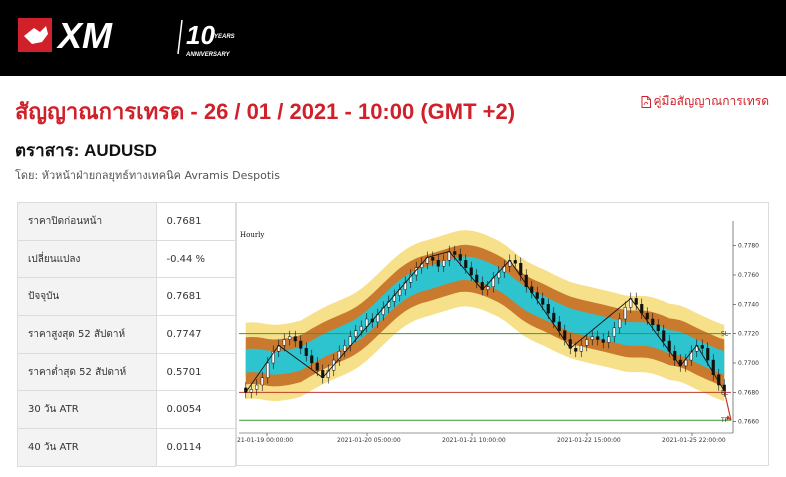 The width and height of the screenshot is (786, 477). I want to click on stats-label: 30 วัน ATR, so click(87, 410).